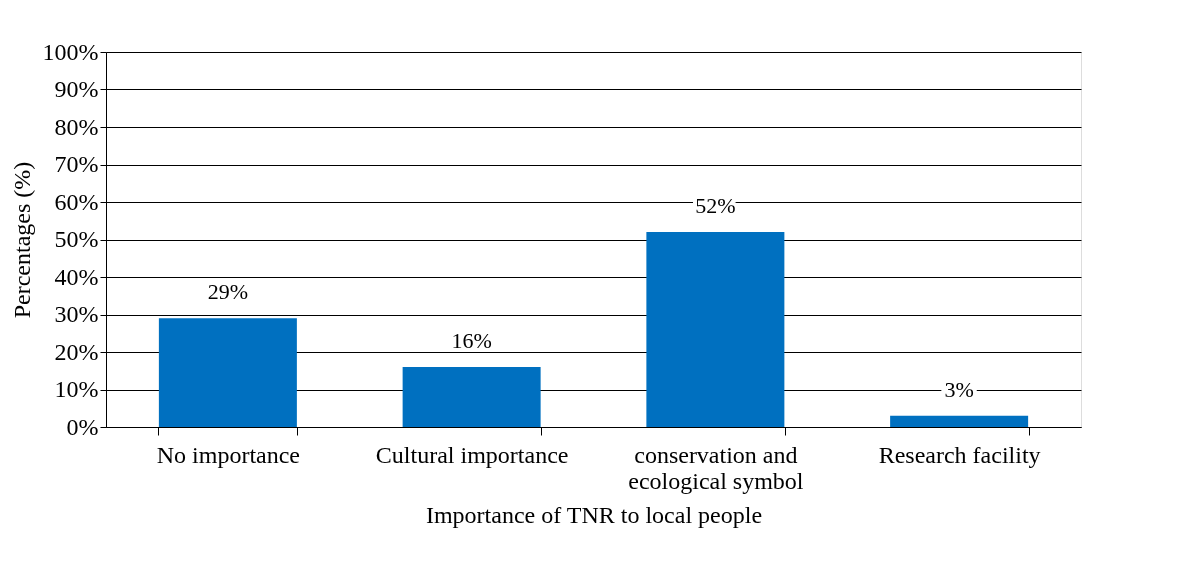 The width and height of the screenshot is (1189, 586). Describe the element at coordinates (76, 126) in the screenshot. I see `y-tick-label: 80%` at that location.